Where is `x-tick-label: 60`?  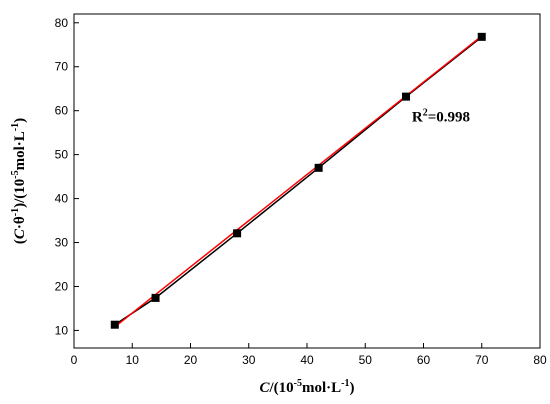
x-tick-label: 60 is located at coordinates (424, 360).